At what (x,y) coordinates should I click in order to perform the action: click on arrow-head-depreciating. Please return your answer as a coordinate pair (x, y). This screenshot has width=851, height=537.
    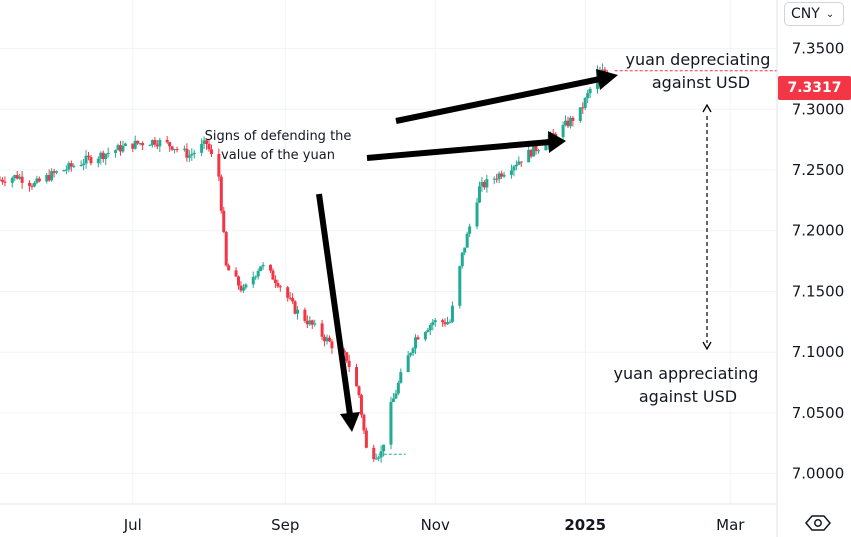
    Looking at the image, I should click on (607, 79).